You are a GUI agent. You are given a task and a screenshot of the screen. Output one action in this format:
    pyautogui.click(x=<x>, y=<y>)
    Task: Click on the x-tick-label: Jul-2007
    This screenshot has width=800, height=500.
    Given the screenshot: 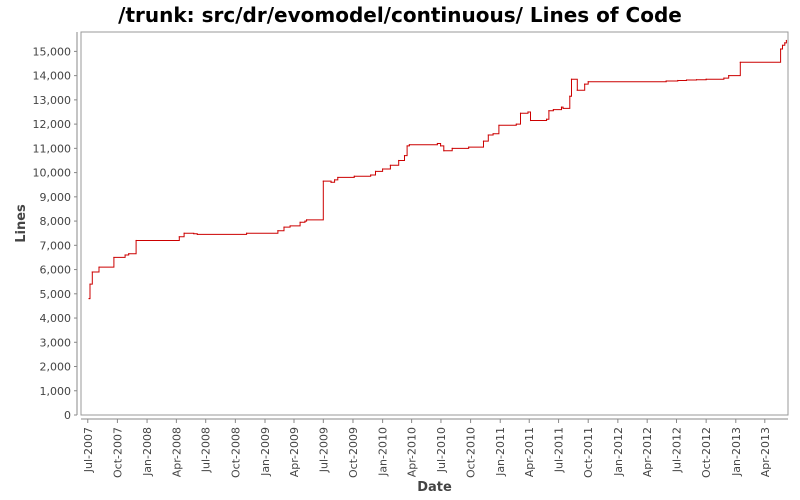 What is the action you would take?
    pyautogui.click(x=88, y=450)
    